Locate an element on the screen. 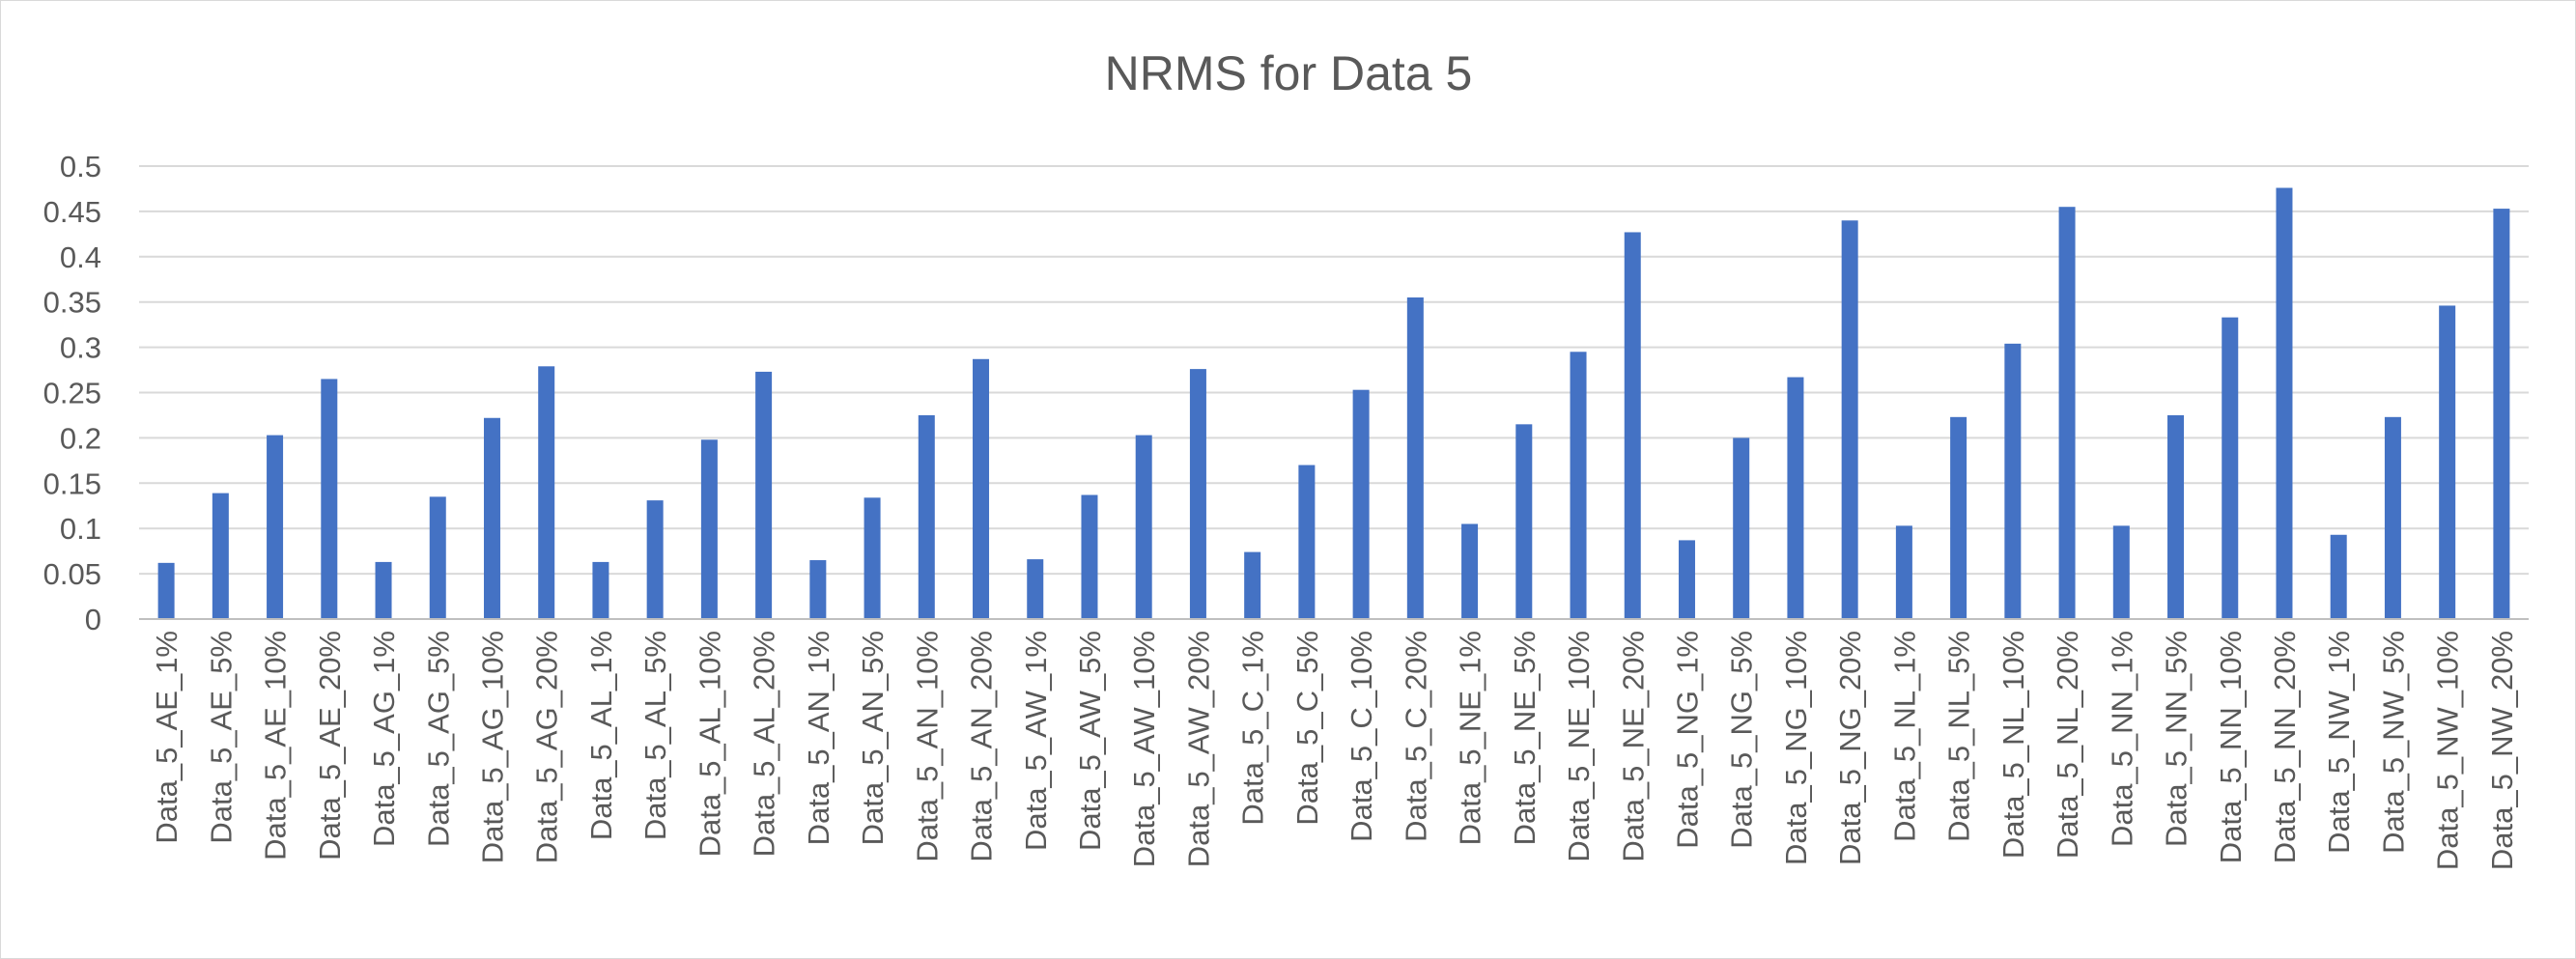  x-tick-label: Data_5_AW_20% is located at coordinates (1198, 749).